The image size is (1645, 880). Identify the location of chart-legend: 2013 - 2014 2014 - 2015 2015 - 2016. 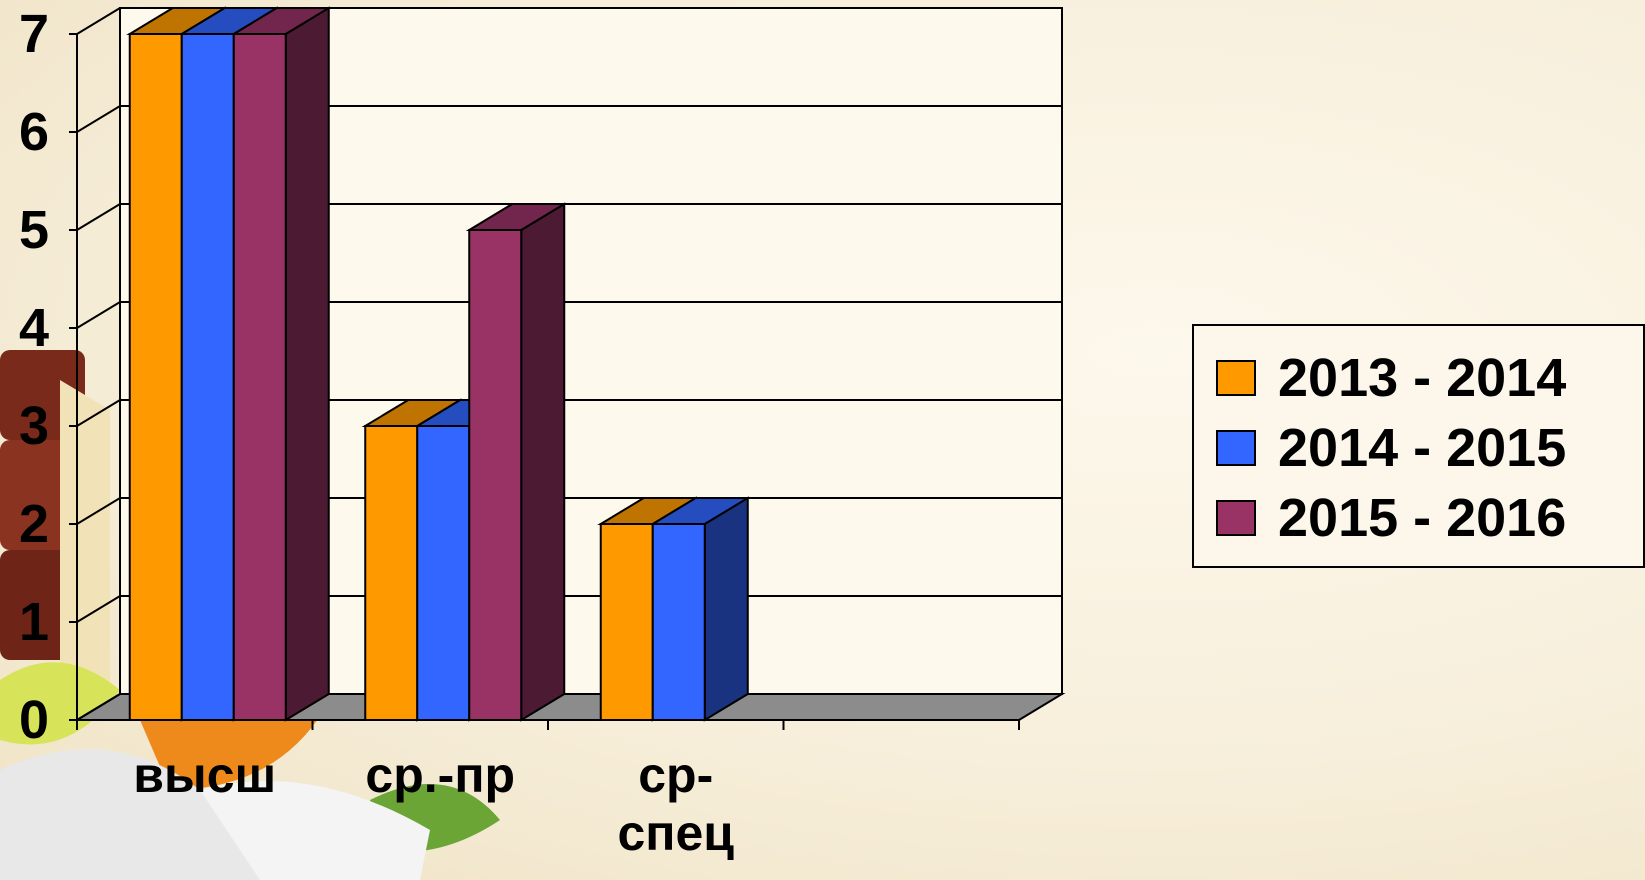
(1418, 446).